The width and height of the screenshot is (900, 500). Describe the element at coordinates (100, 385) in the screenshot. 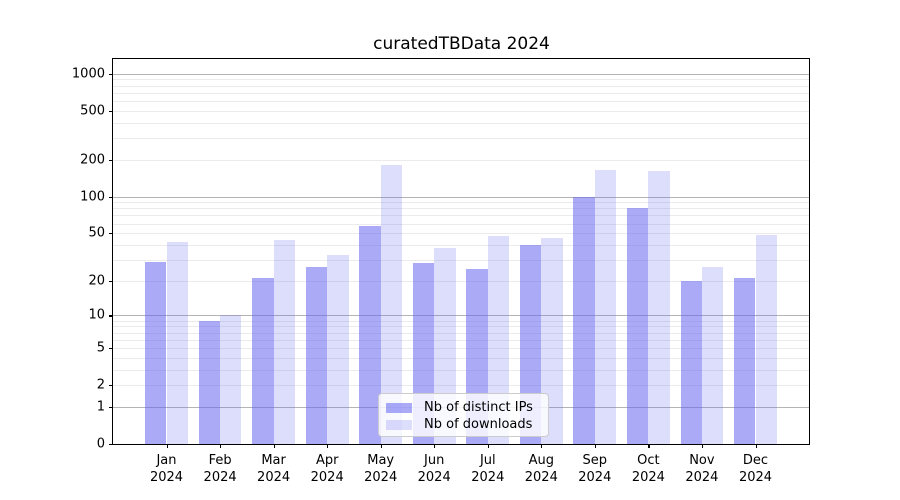

I see `y-tick-label-2: 2` at that location.